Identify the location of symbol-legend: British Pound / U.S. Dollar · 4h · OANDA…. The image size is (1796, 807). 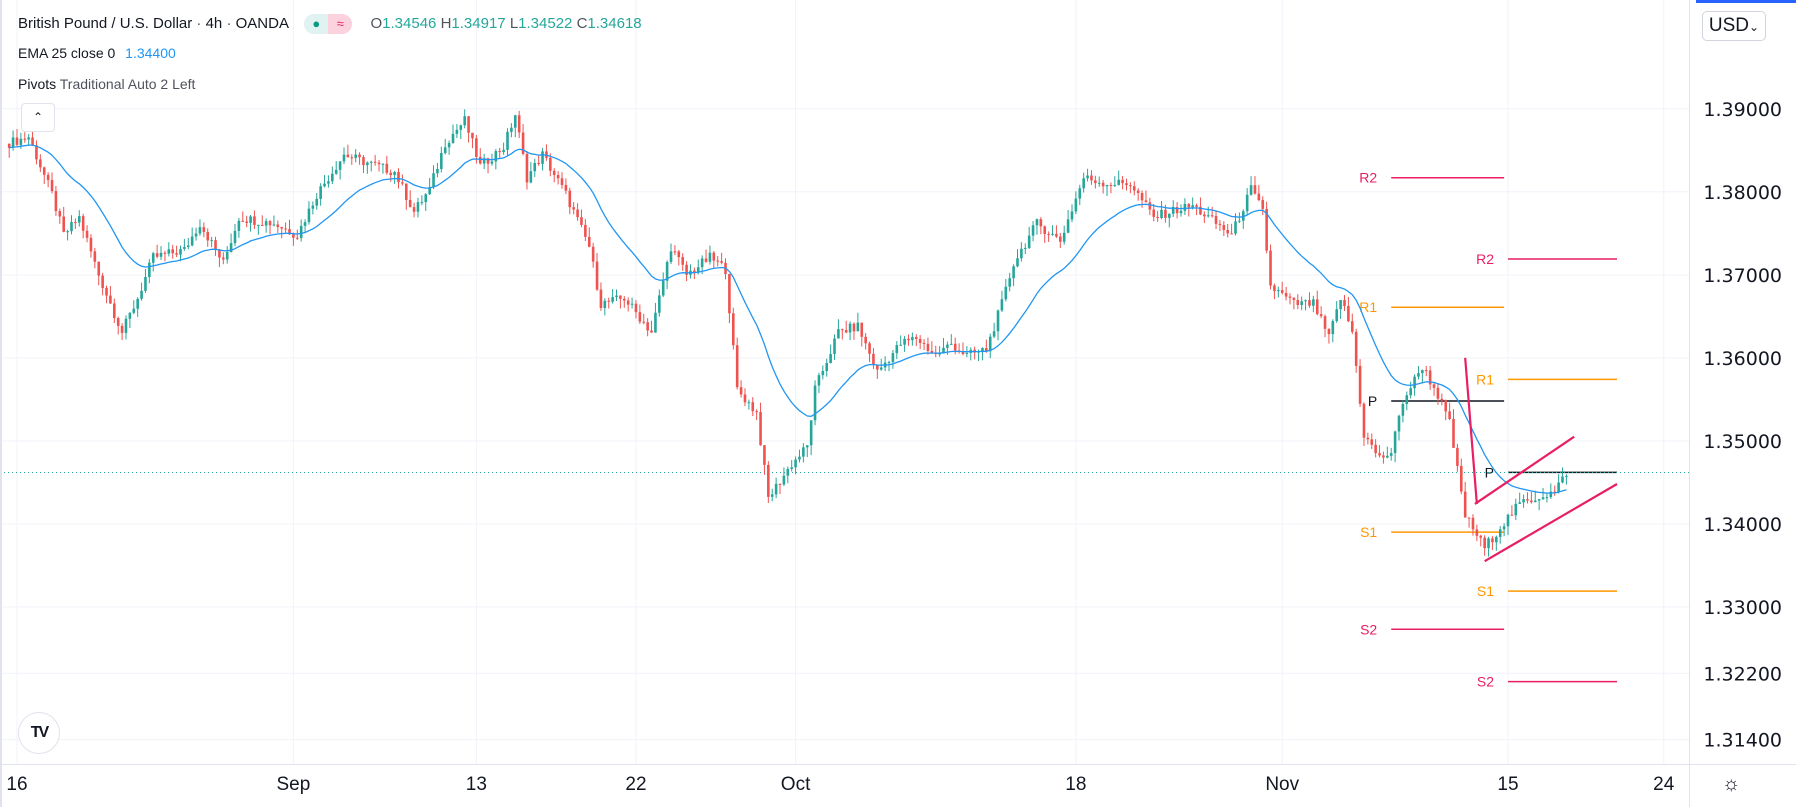
(330, 24).